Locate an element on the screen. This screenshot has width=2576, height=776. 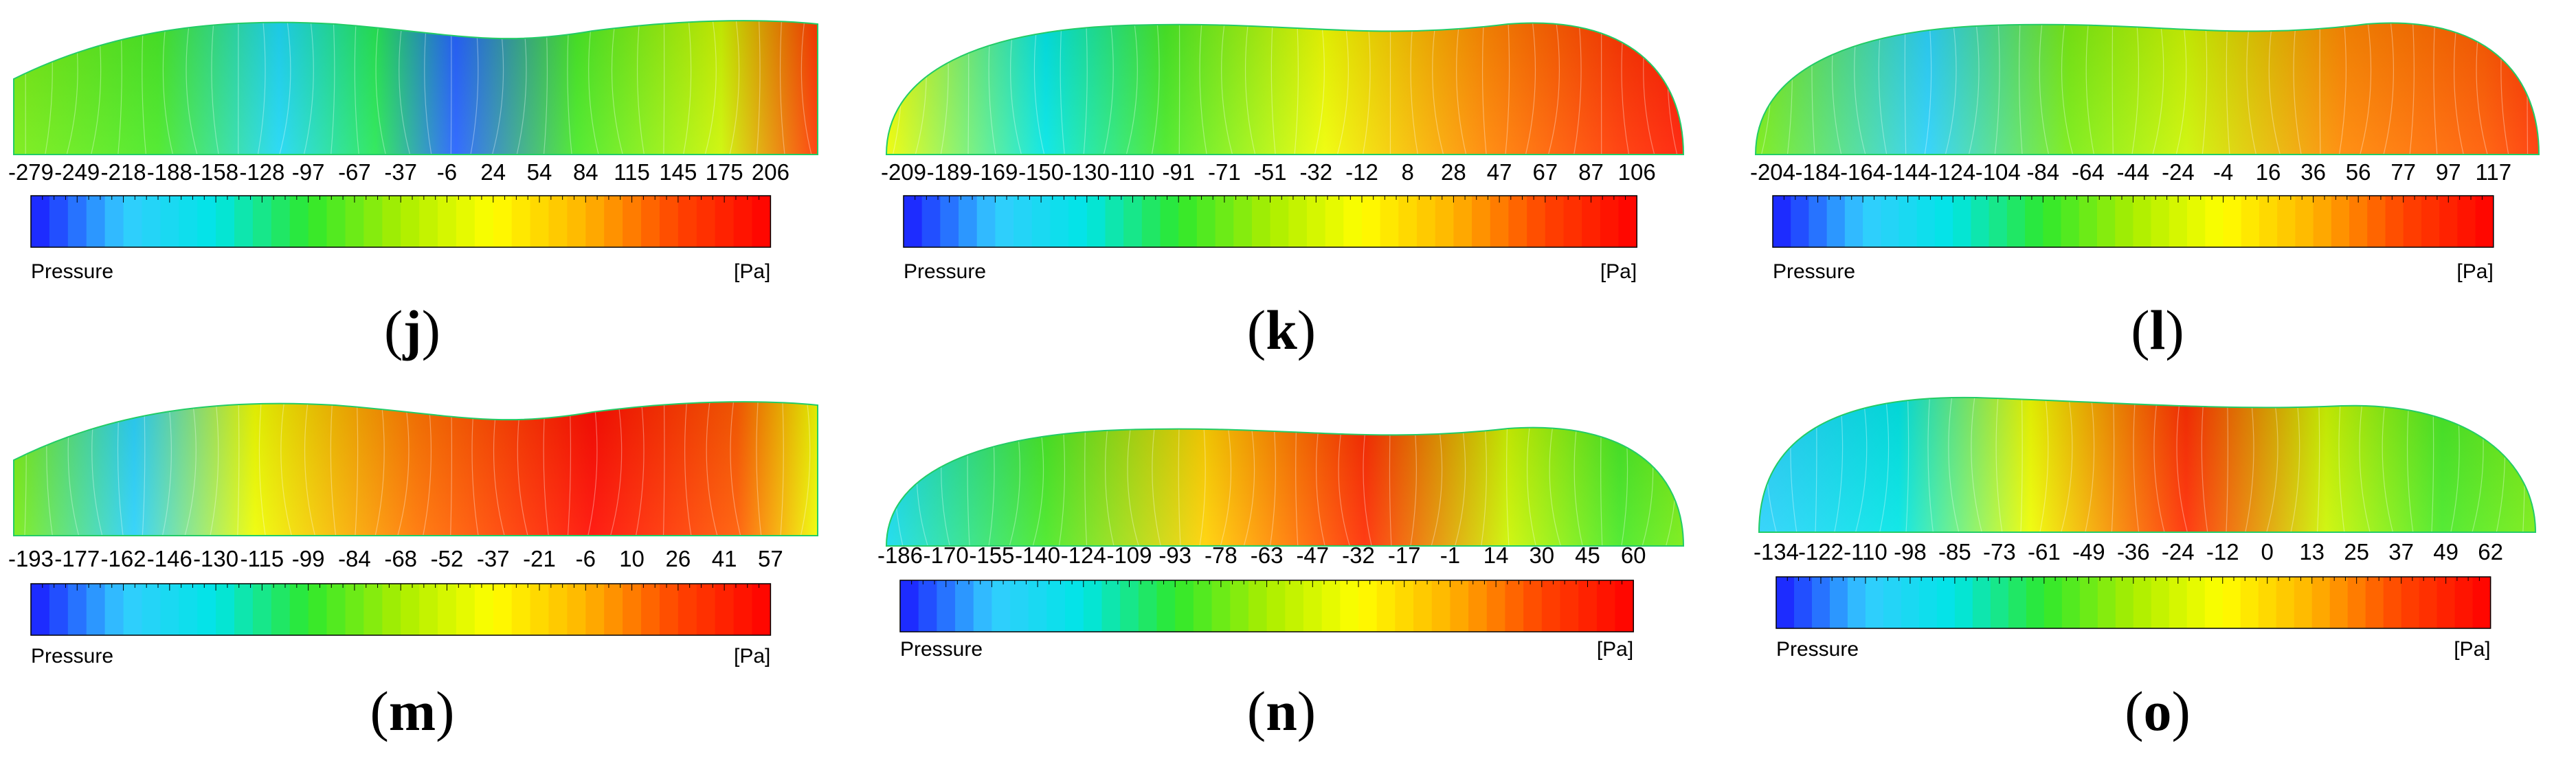
colorbar-tick-label: -155 is located at coordinates (991, 555).